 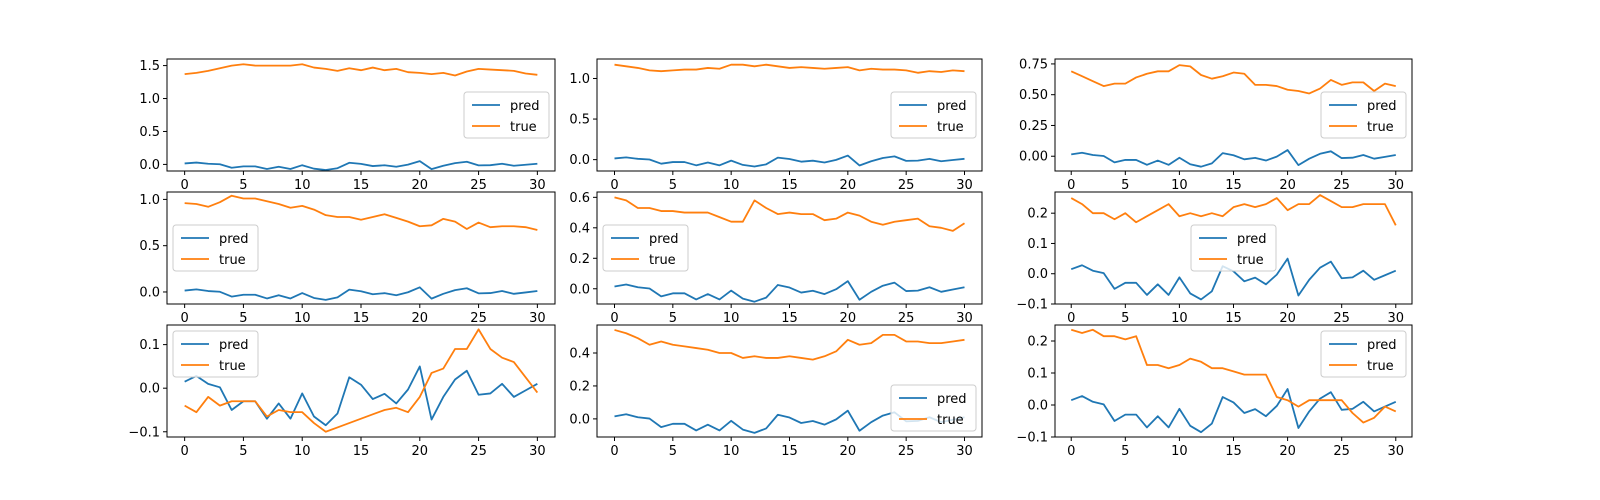 I want to click on chart-panel-3: 0 5 10 15 20 25 30 0.00 0.25 0.50 0.75 pred true, so click(x=1216, y=125).